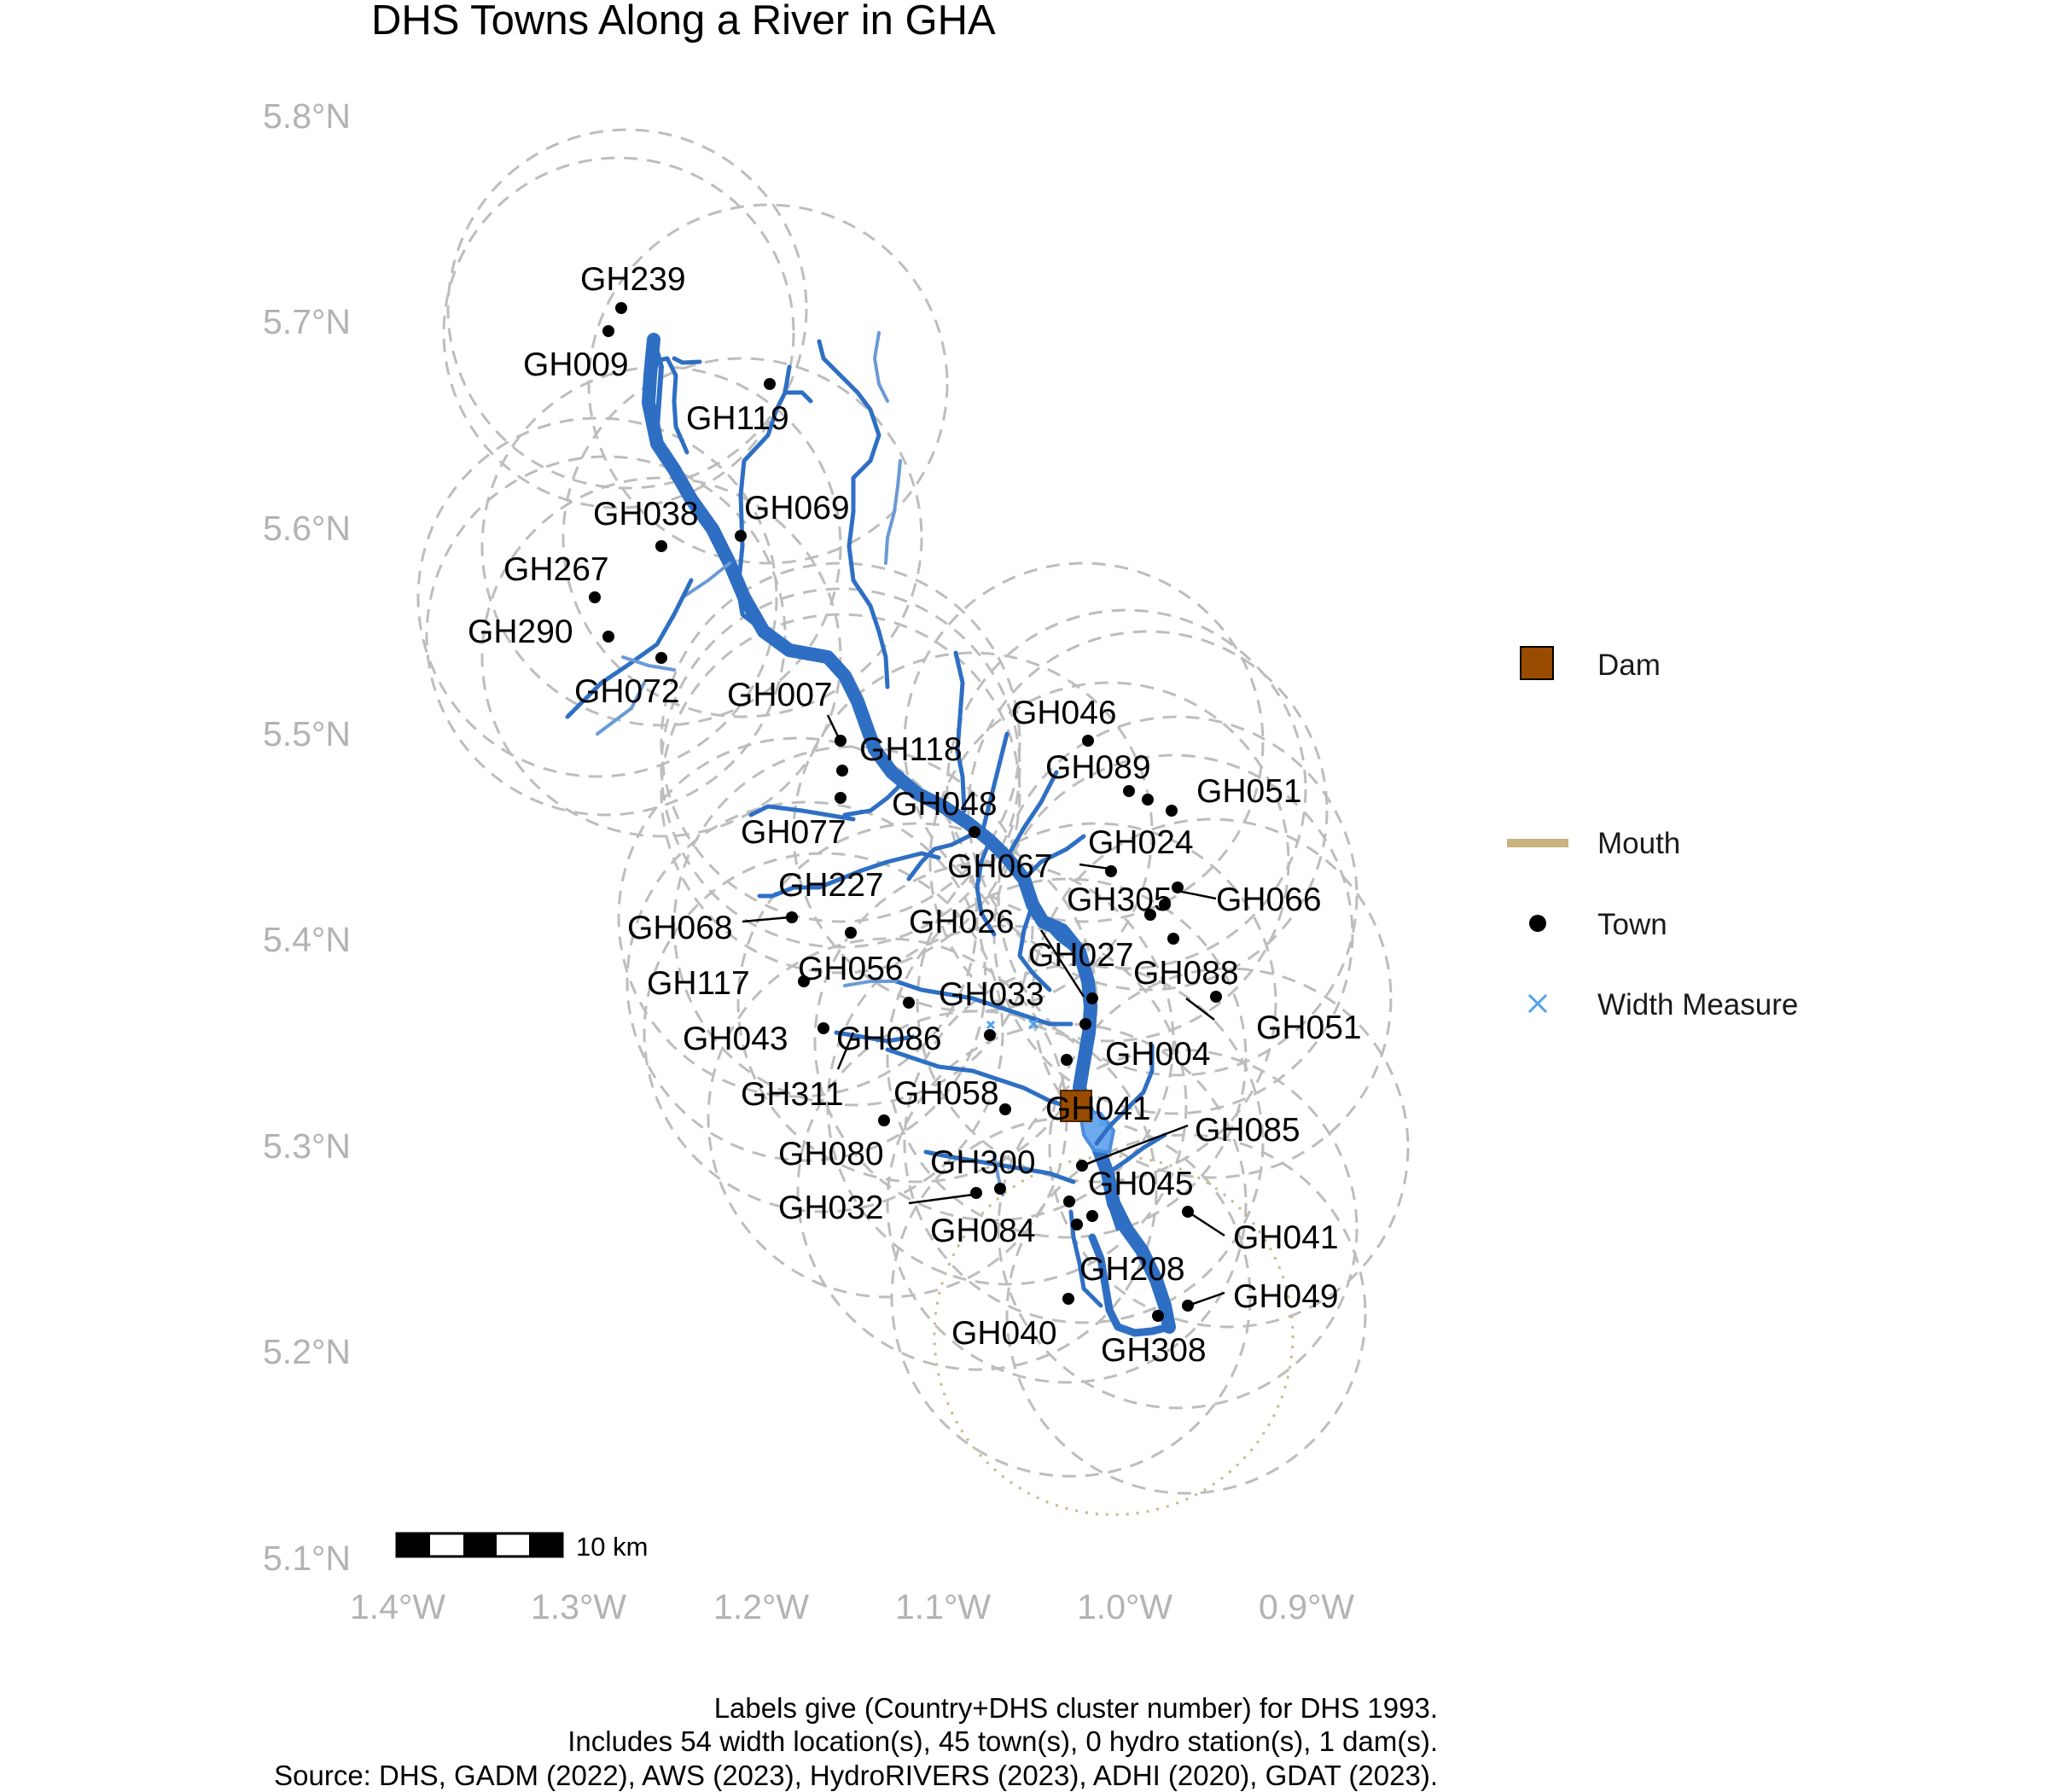  What do you see at coordinates (1269, 900) in the screenshot?
I see `town-label: GH066` at bounding box center [1269, 900].